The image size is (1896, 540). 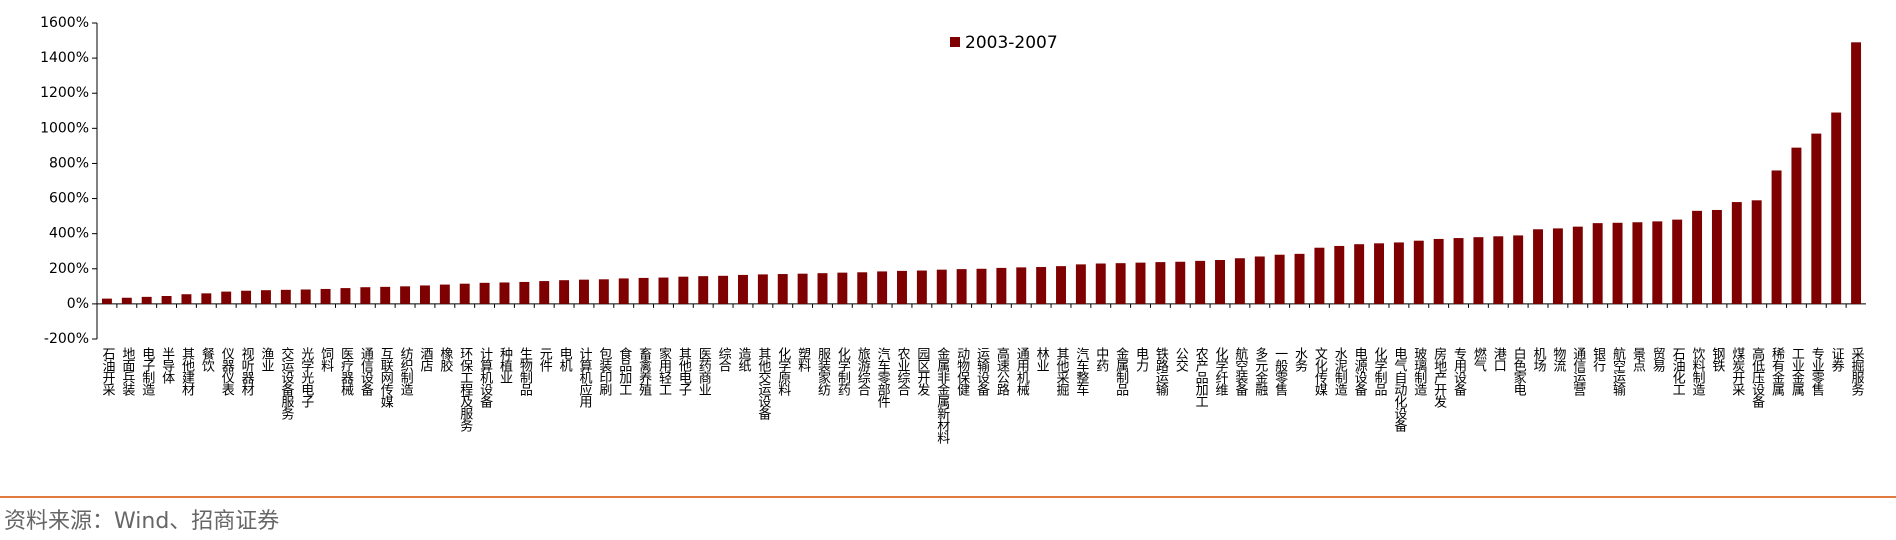 I want to click on x-tick-label: 农产品加工, so click(x=1201, y=377).